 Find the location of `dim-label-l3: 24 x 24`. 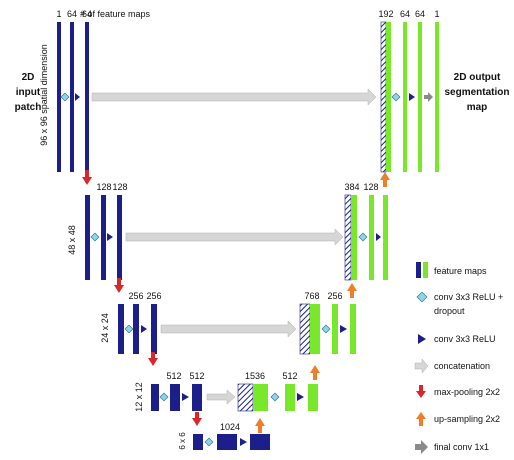

dim-label-l3: 24 x 24 is located at coordinates (105, 328).